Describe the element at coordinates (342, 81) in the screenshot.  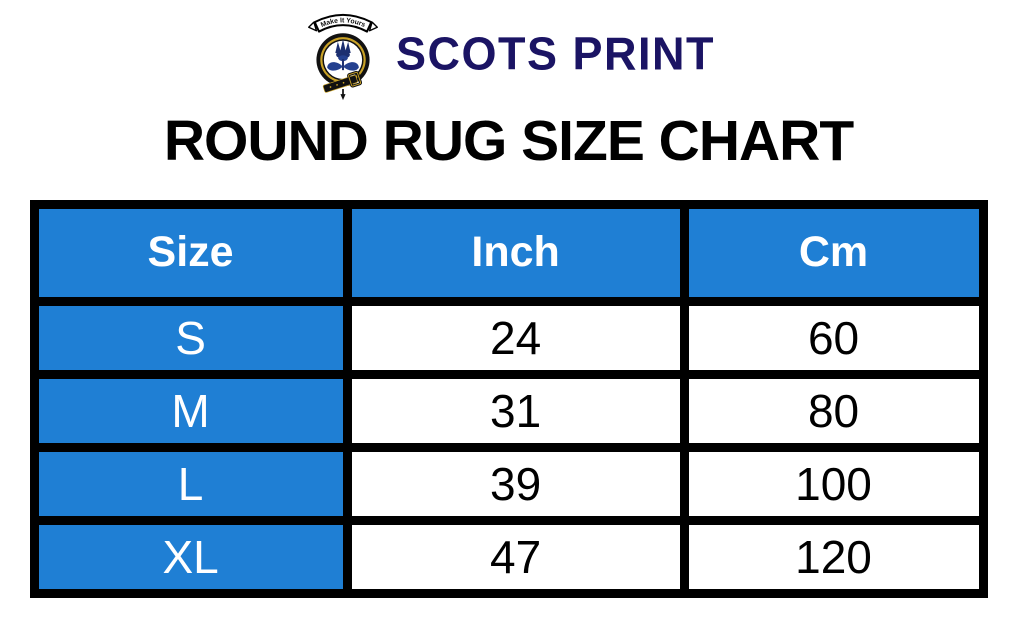
I see `crest-buckle` at that location.